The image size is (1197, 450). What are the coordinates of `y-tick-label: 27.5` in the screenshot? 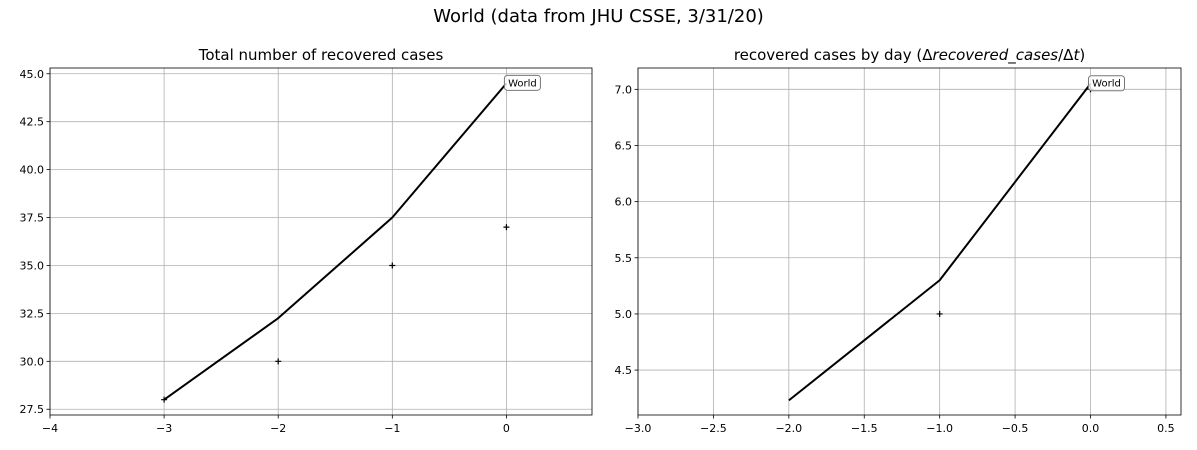 It's located at (32, 409).